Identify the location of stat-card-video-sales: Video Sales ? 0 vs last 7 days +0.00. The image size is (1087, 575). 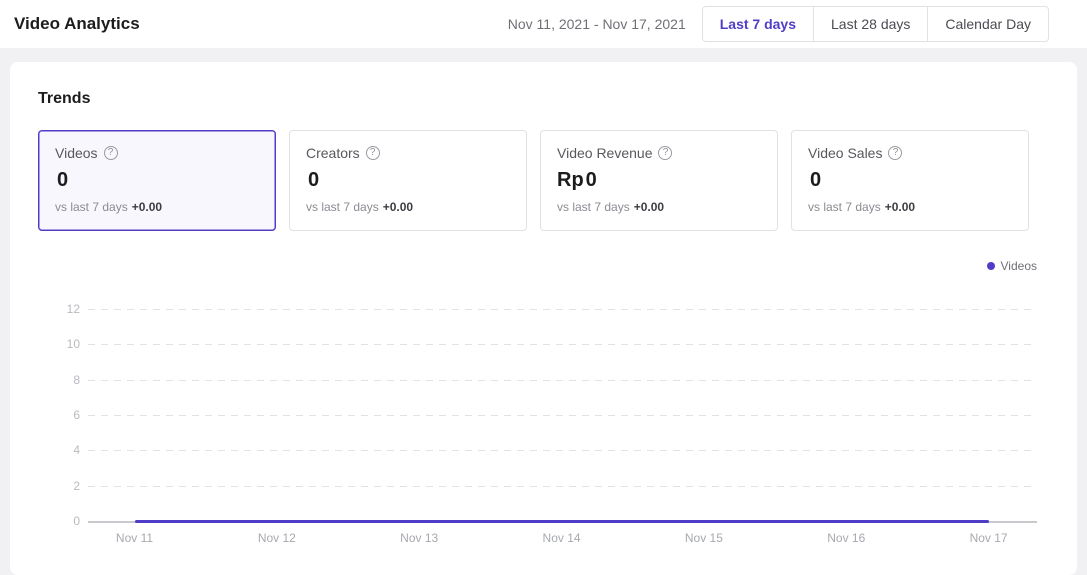
(910, 180).